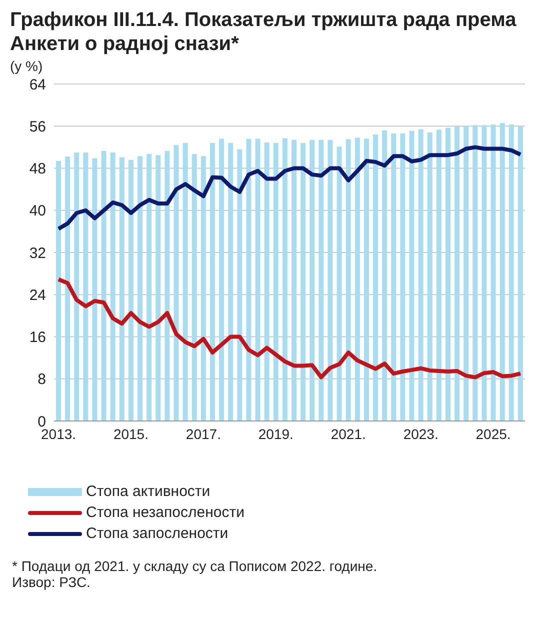 The image size is (547, 637). Describe the element at coordinates (420, 434) in the screenshot. I see `x-tick-label: 2023.` at that location.